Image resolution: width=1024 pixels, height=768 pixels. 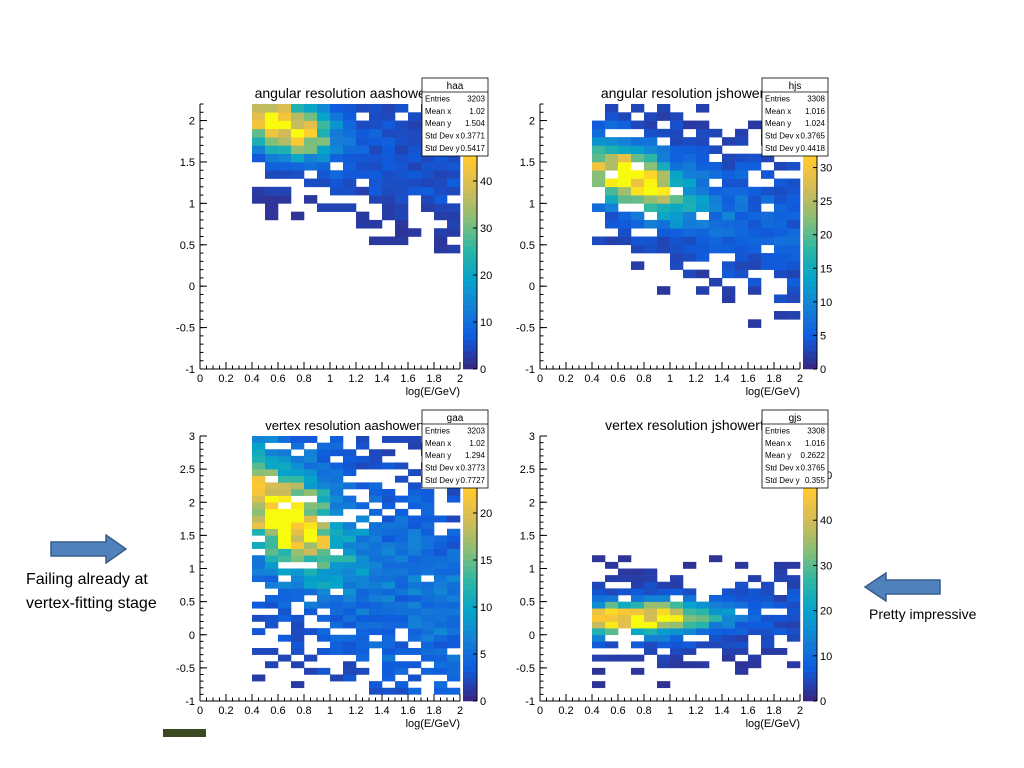 I want to click on stats-value: 0.5417, so click(x=473, y=148).